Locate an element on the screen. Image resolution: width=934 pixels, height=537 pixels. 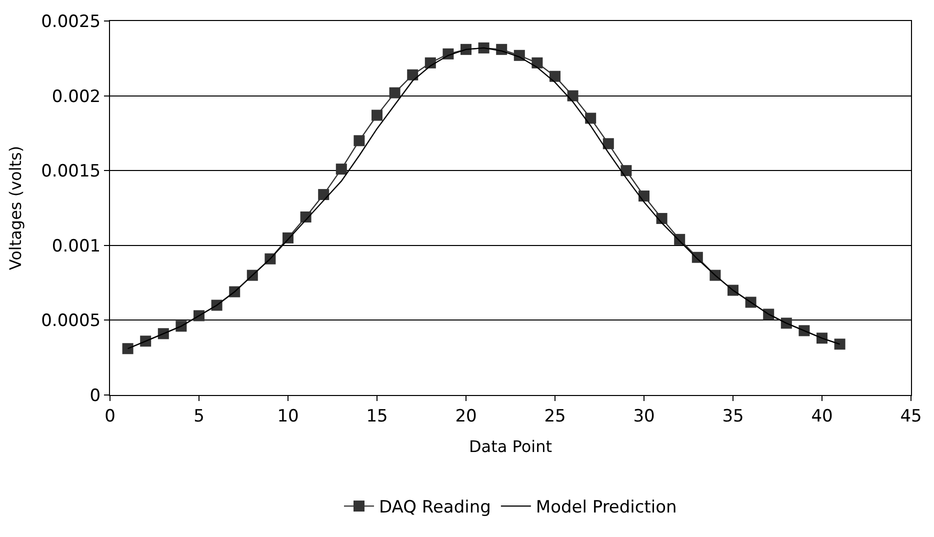
x-tick-label: 0 is located at coordinates (110, 416).